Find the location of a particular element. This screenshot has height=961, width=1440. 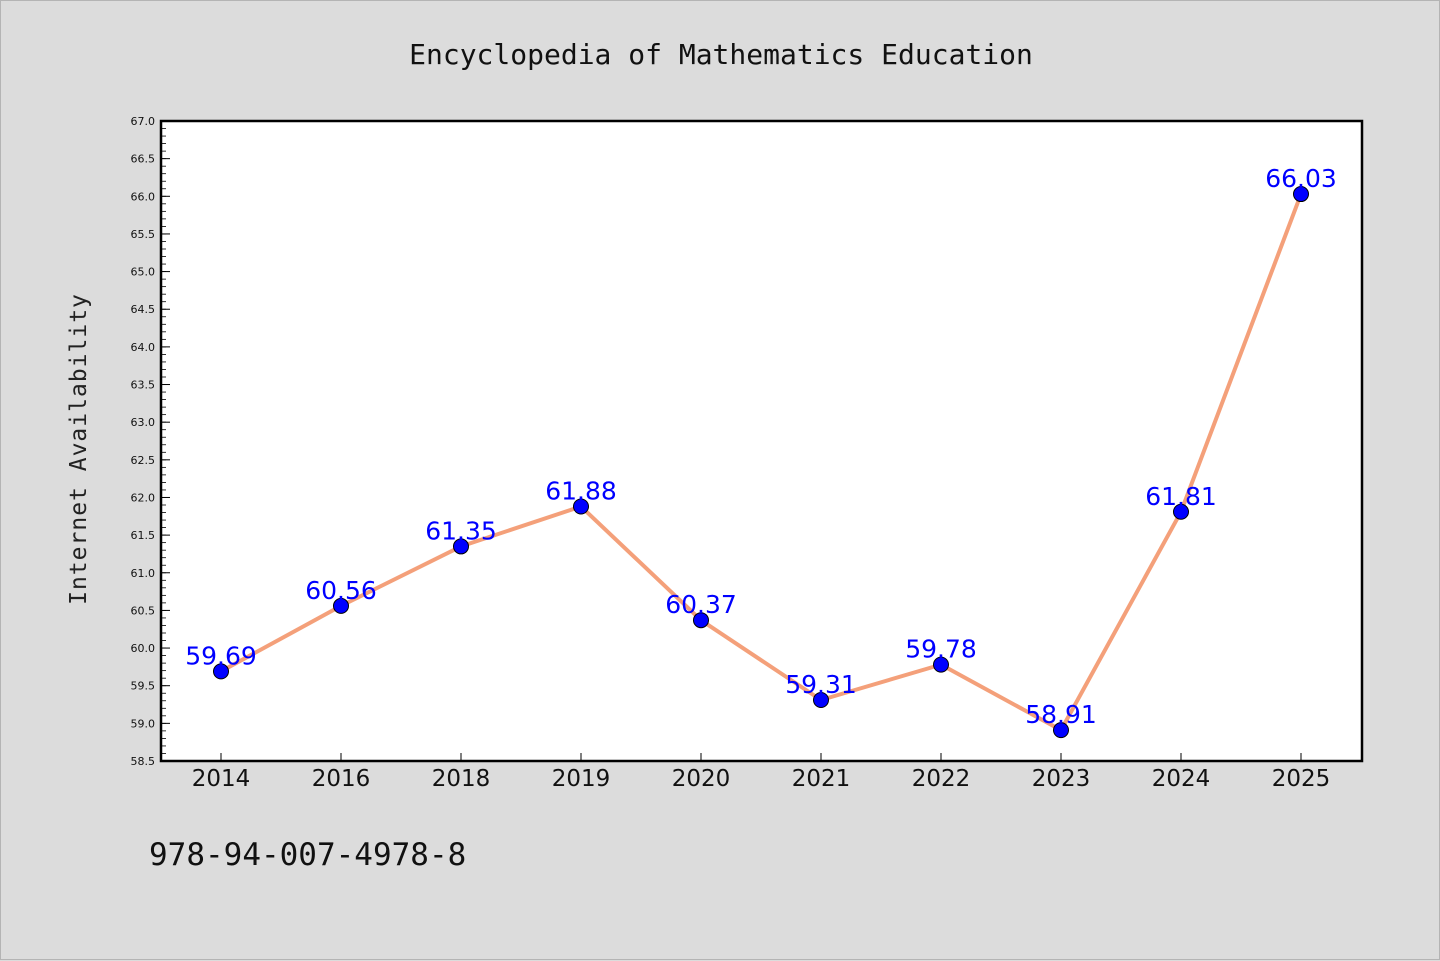

data-label: 66.03 is located at coordinates (1301, 178).